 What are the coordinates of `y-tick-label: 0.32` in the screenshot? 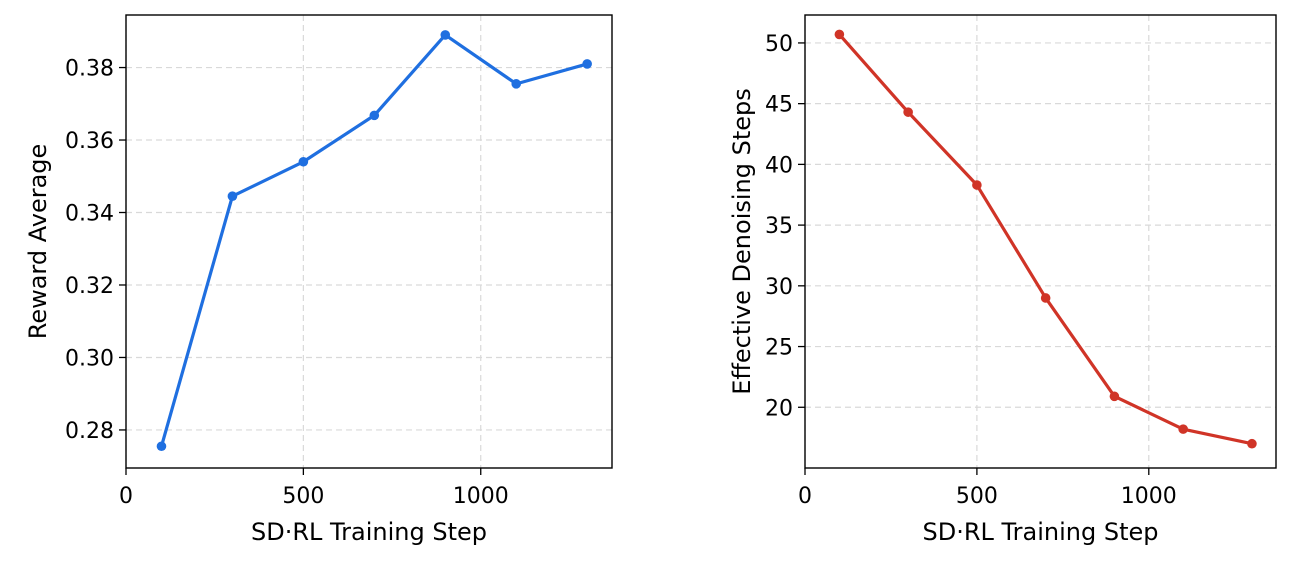 It's located at (89, 286).